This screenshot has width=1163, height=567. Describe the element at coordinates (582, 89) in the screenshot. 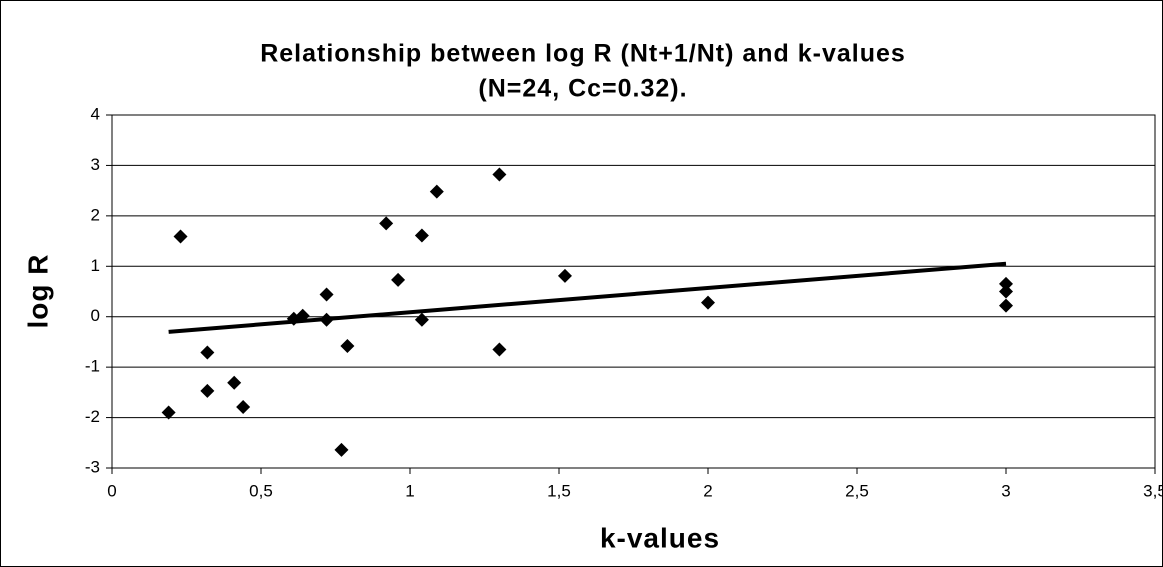

I see `chart-subtitle: (N=24, Cc=0.32).` at that location.